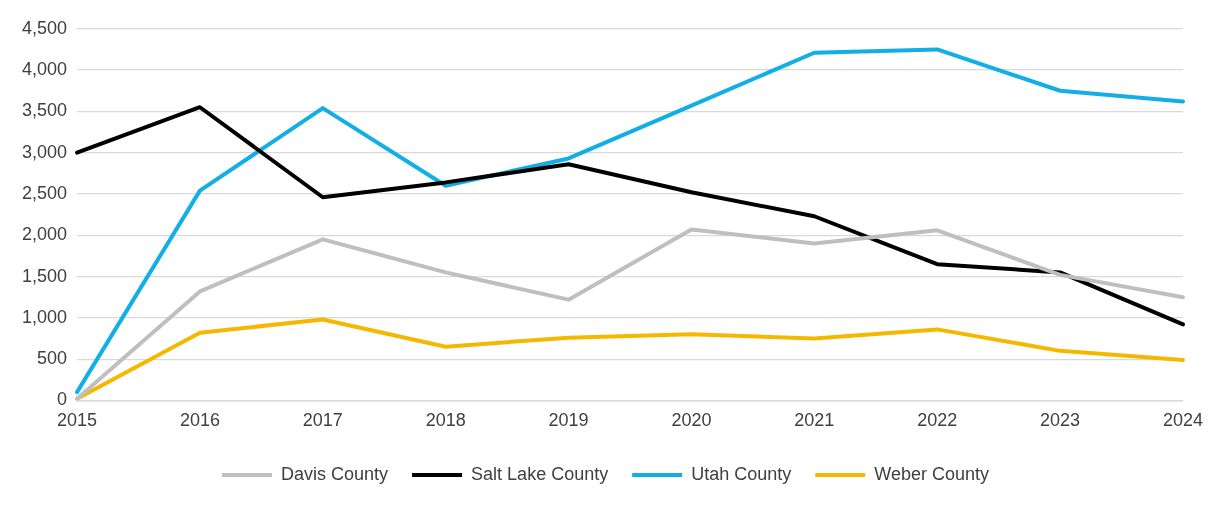 This screenshot has width=1223, height=508. I want to click on y-tick-label: 0, so click(62, 399).